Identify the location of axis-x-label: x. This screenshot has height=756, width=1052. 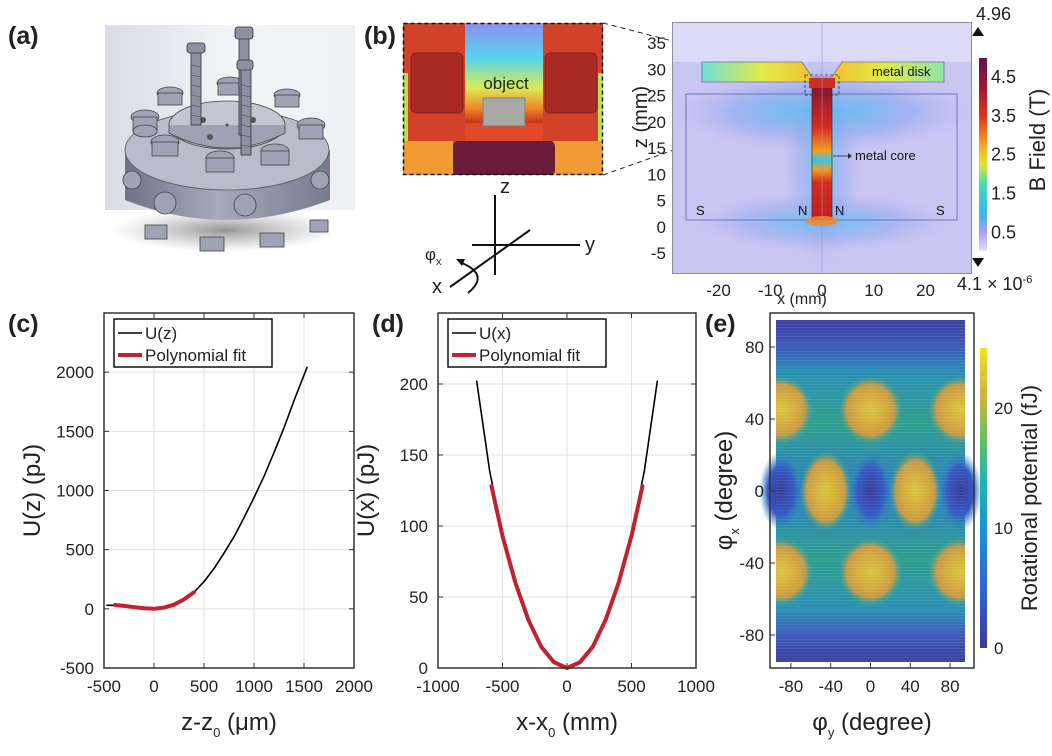
(437, 287).